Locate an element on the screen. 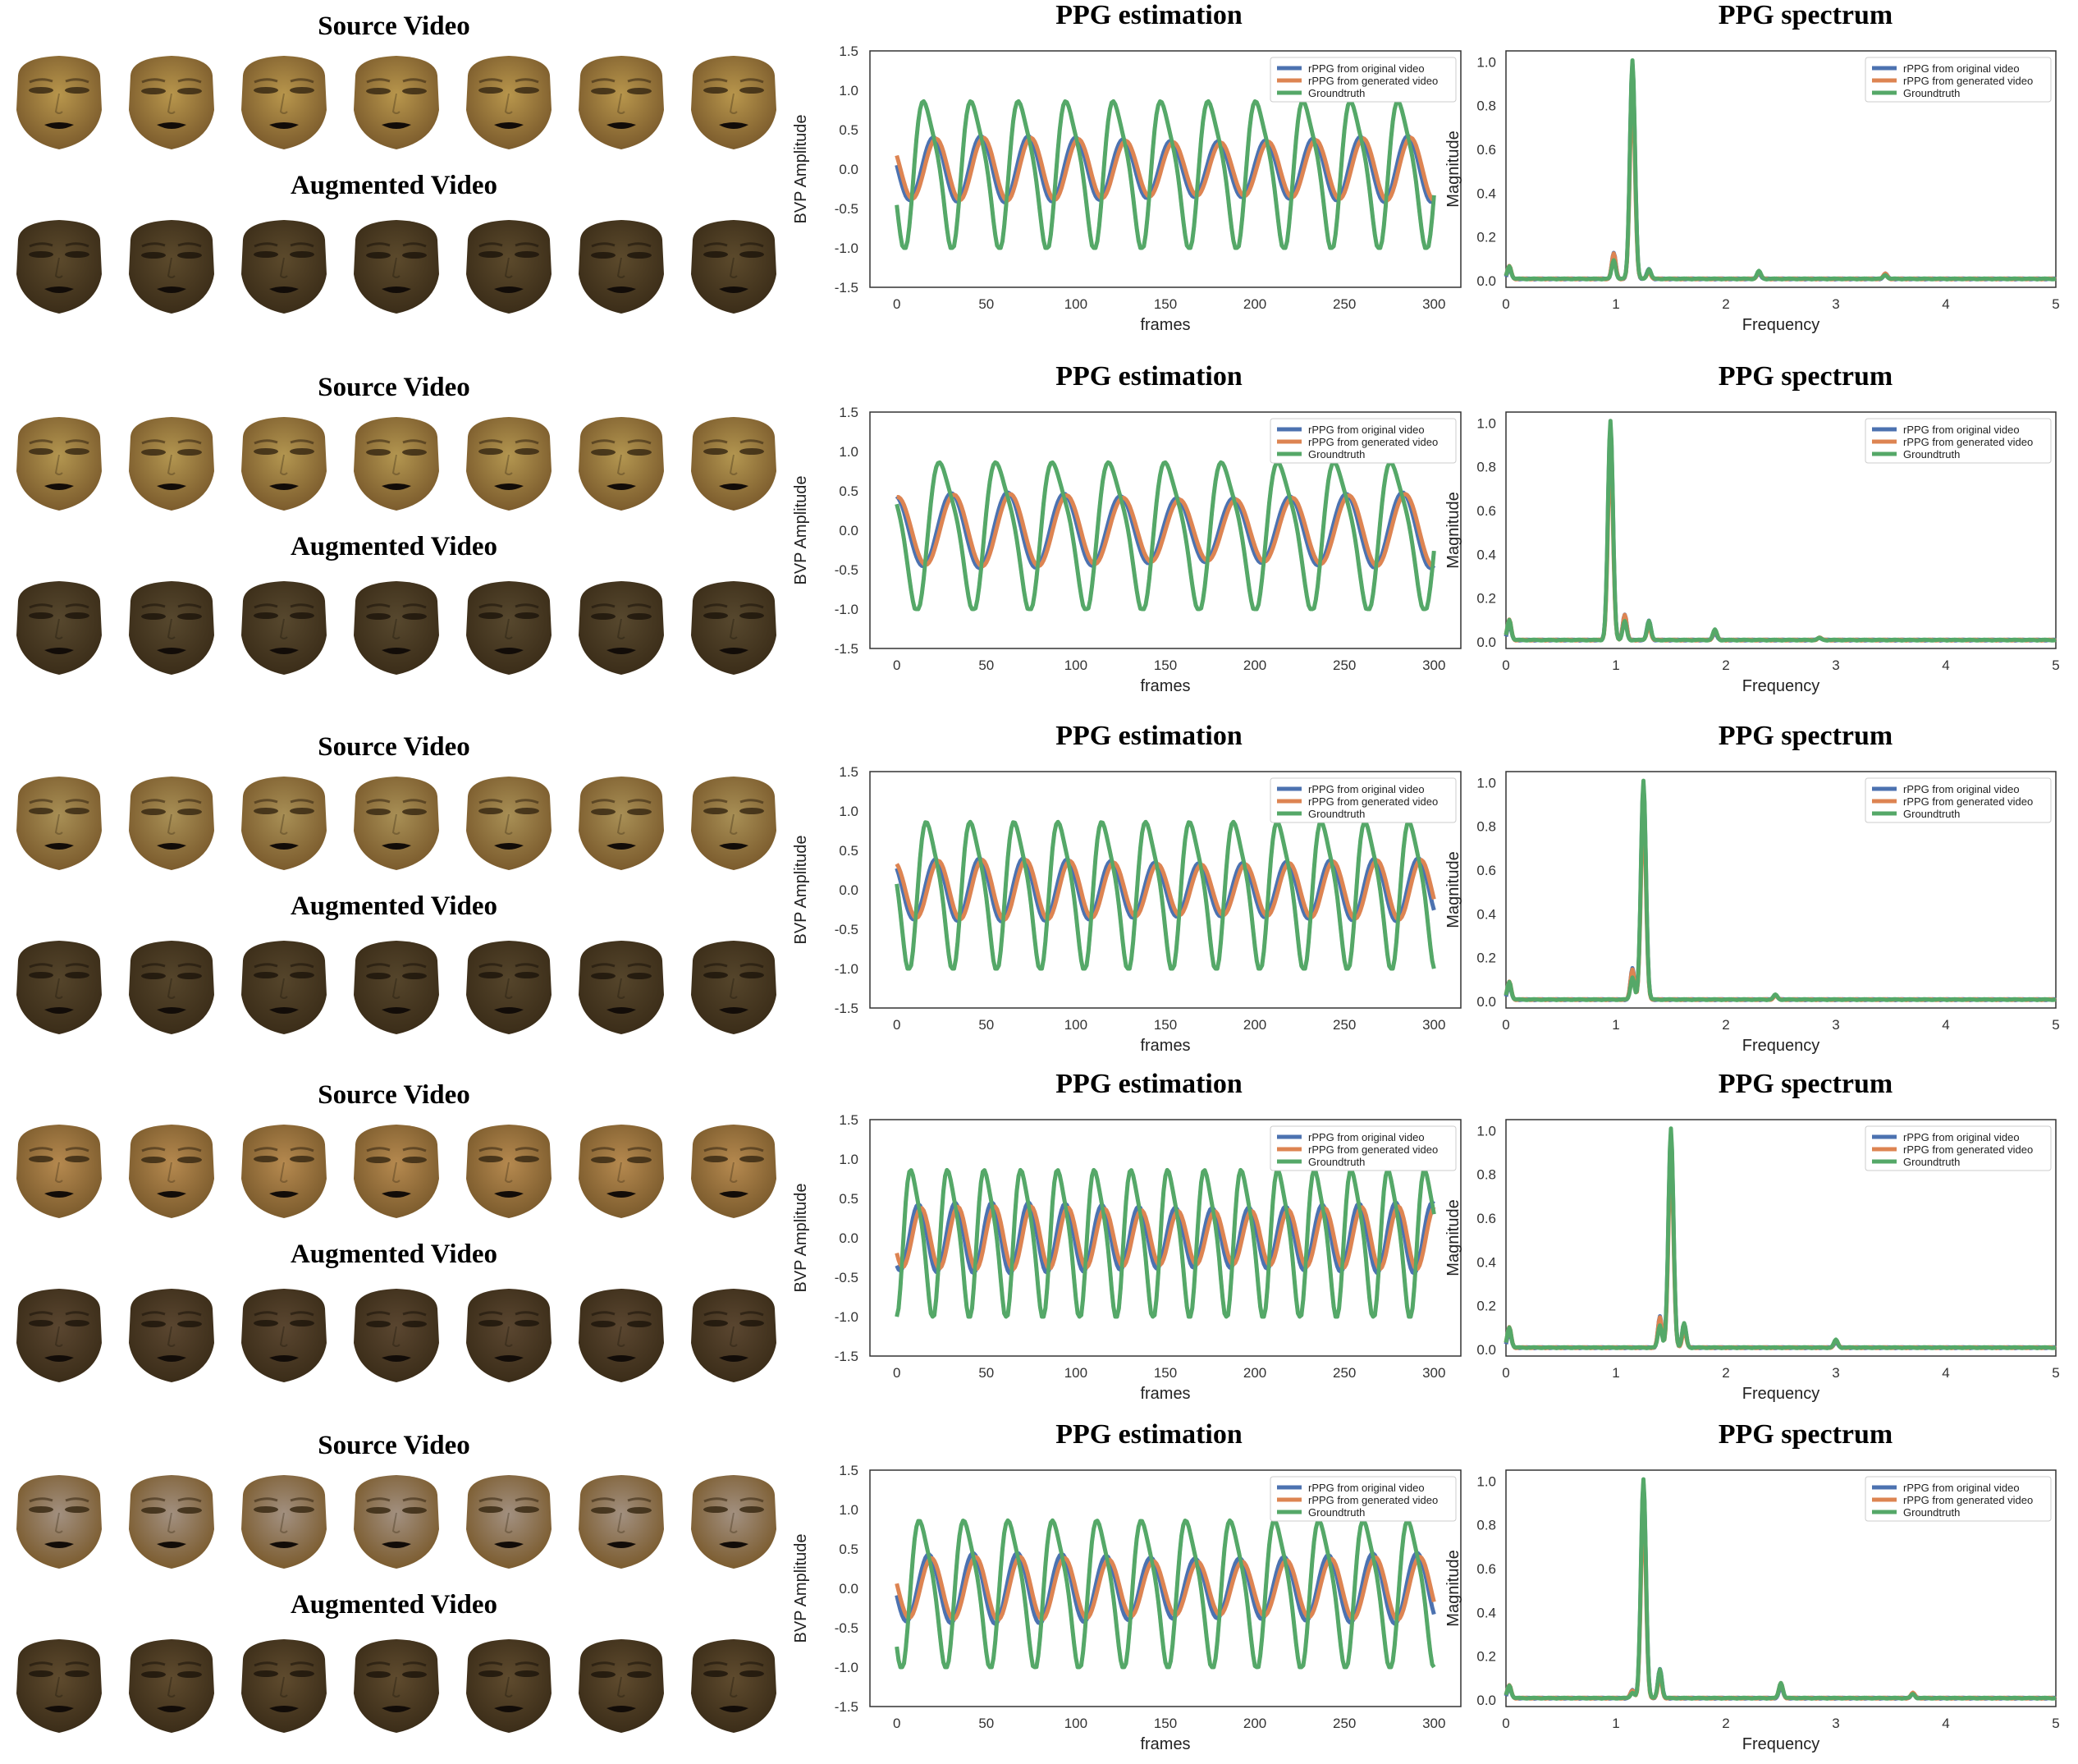  x-tick-label: 5 is located at coordinates (2055, 304).